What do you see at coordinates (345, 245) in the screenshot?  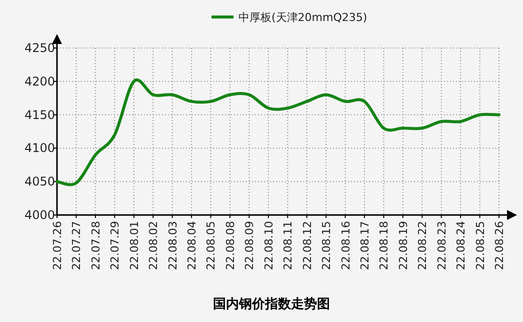 I see `x-tick-label: 22.08.16` at bounding box center [345, 245].